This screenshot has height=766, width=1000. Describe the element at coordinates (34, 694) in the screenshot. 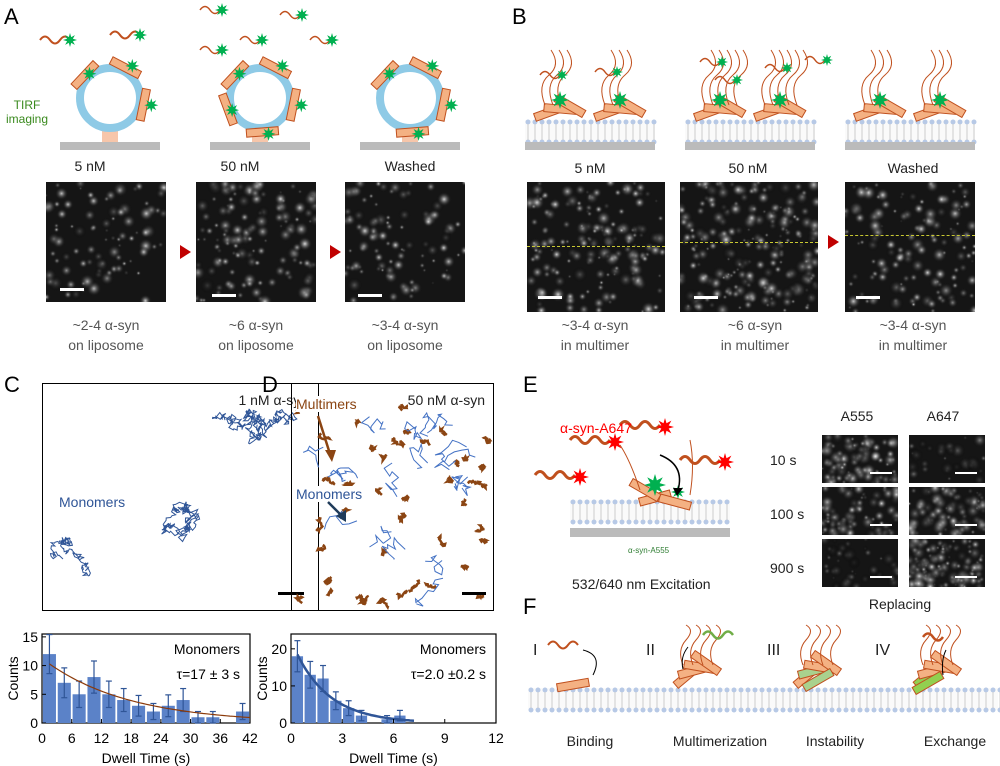

I see `y-tick-label: 5` at that location.